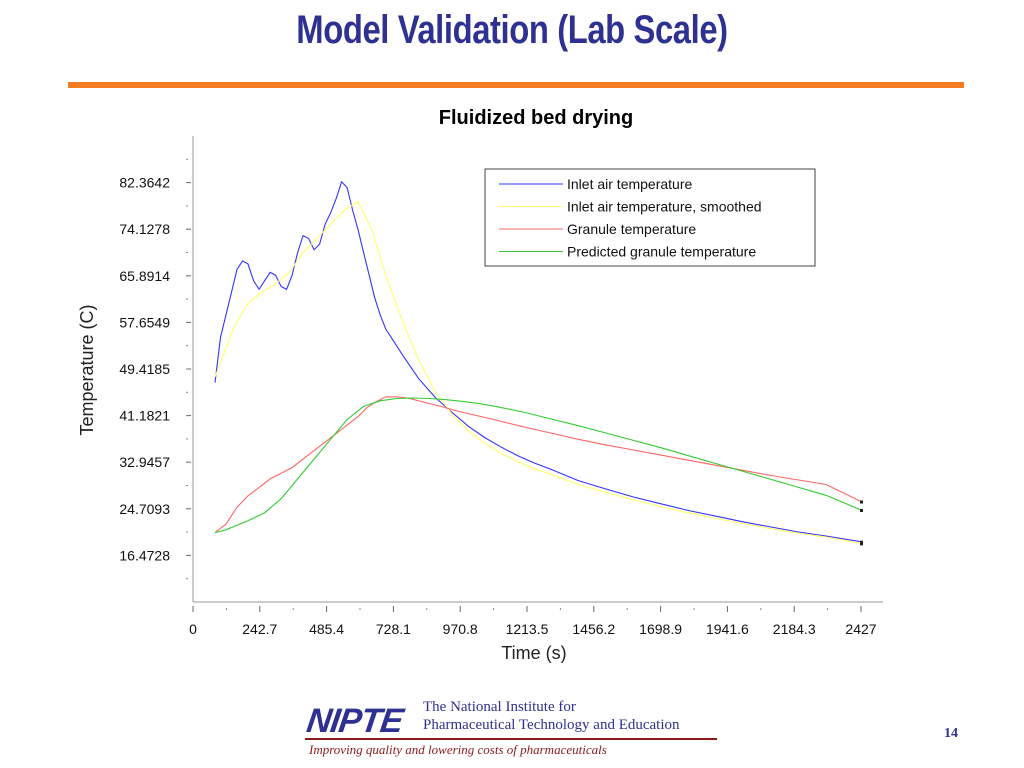  Describe the element at coordinates (551, 725) in the screenshot. I see `institute-name-line2: Pharmaceutical Technology and Education` at that location.